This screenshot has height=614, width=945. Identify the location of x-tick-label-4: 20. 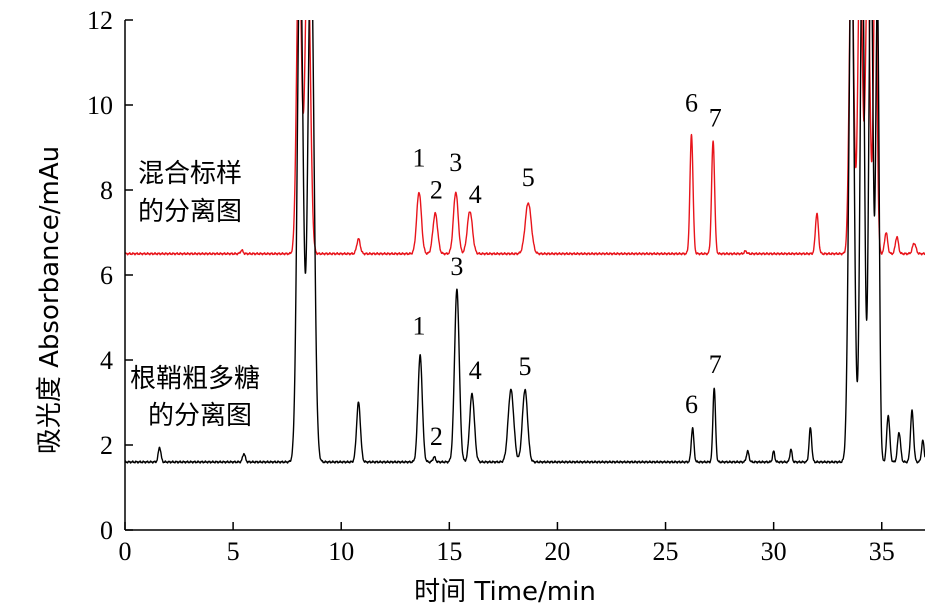
(557, 551).